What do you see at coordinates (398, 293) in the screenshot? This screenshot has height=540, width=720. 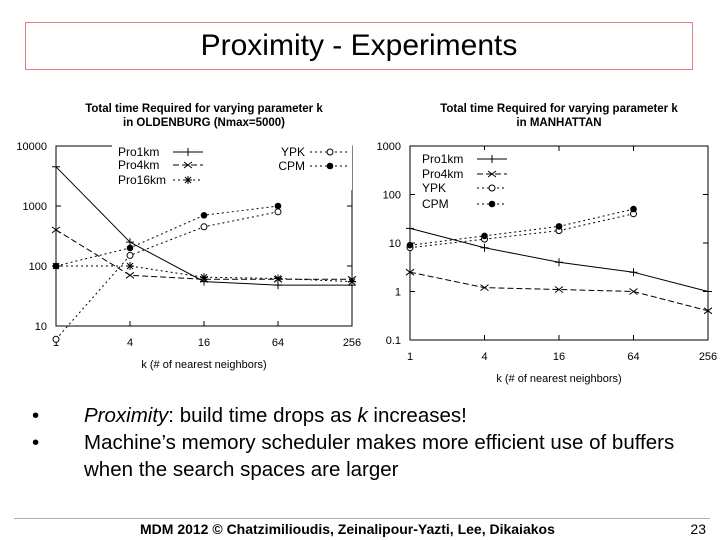 I see `y-tick-label: 1` at bounding box center [398, 293].